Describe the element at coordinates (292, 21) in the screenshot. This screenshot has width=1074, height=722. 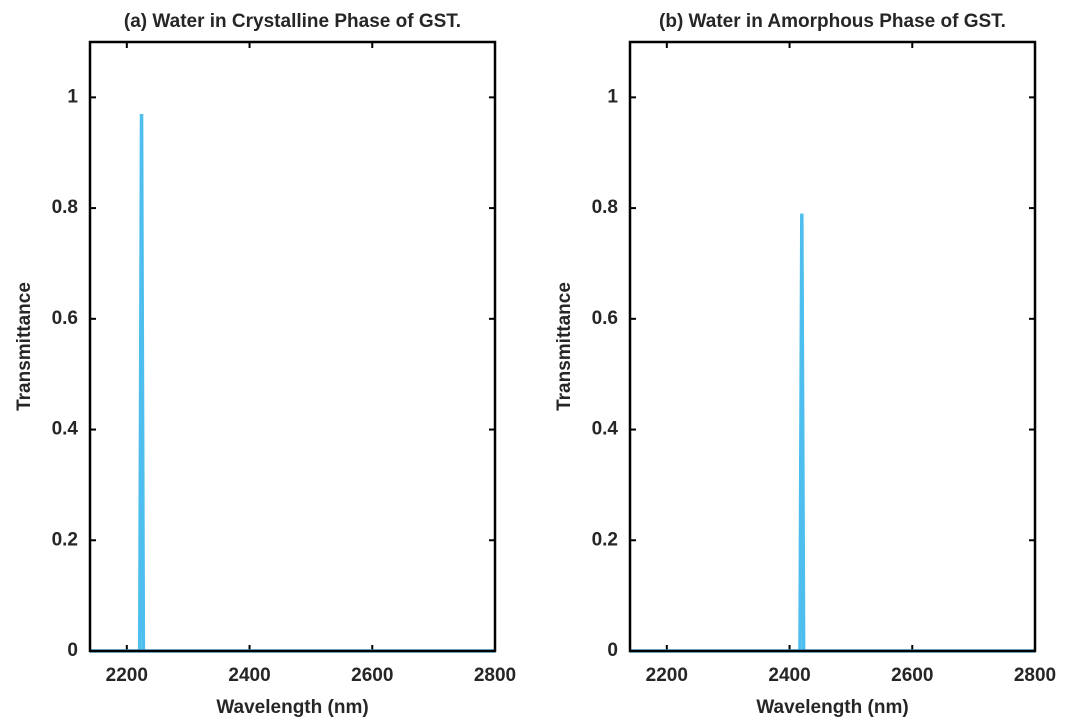
I see `chart-title: (a) Water in Crystalline Phase of GST.` at that location.